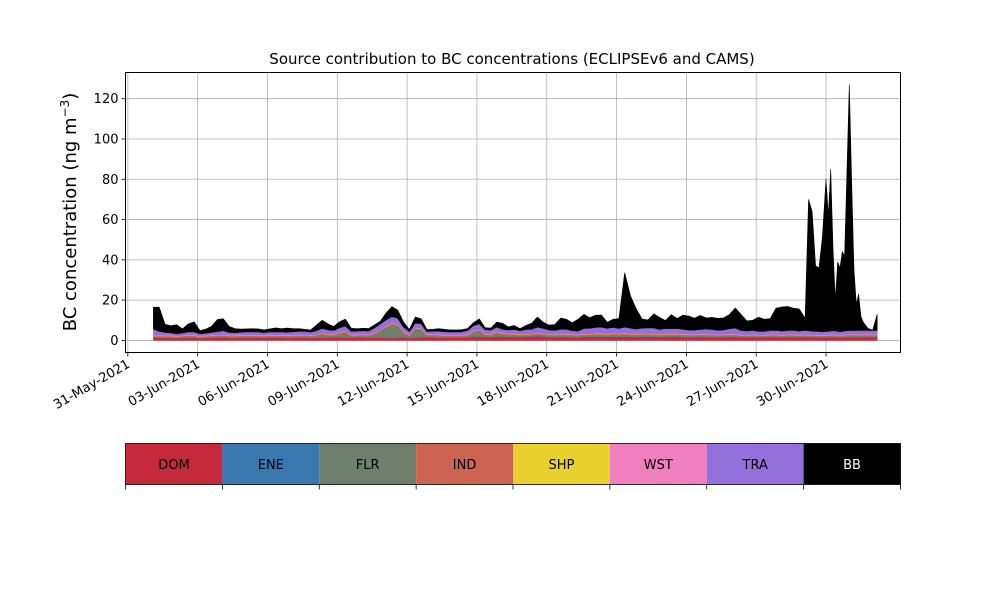 This screenshot has width=1000, height=600. I want to click on x-tick-label: 03-Jun-2021, so click(164, 383).